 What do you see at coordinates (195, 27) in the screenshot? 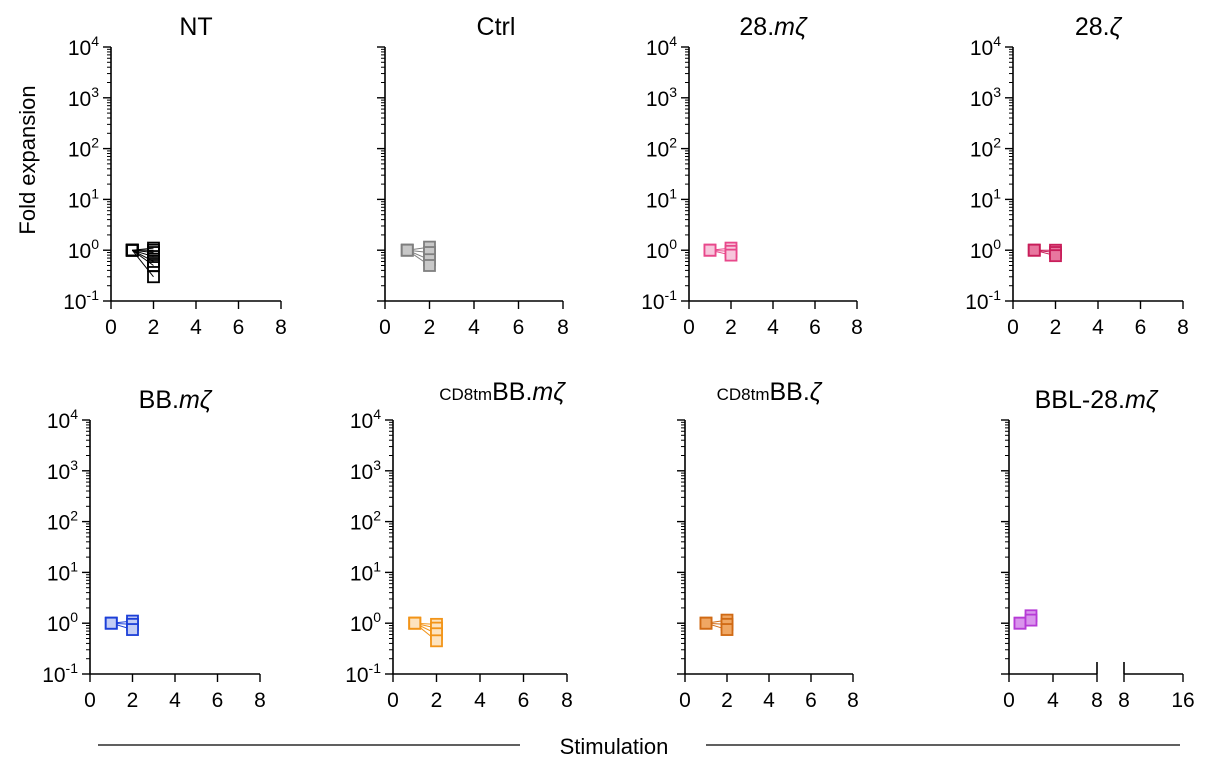
I see `panel-title: NT` at bounding box center [195, 27].